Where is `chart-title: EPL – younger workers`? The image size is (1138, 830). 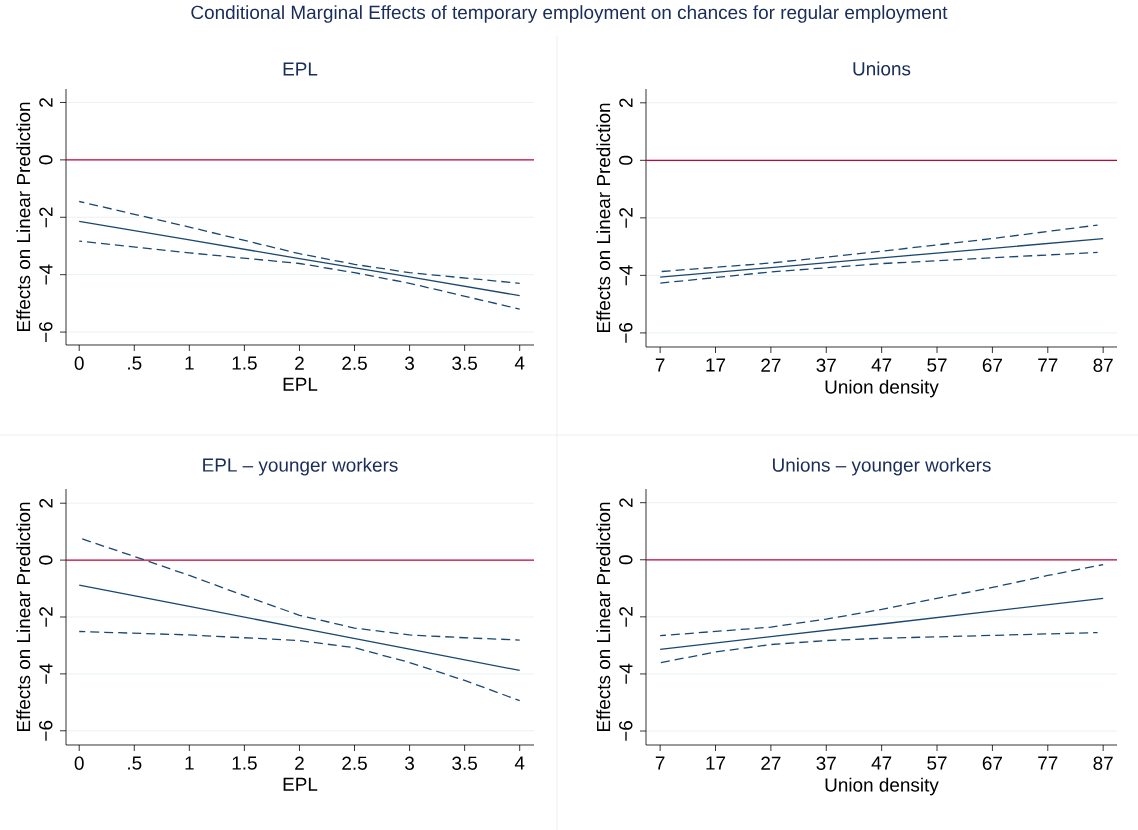
chart-title: EPL – younger workers is located at coordinates (300, 466).